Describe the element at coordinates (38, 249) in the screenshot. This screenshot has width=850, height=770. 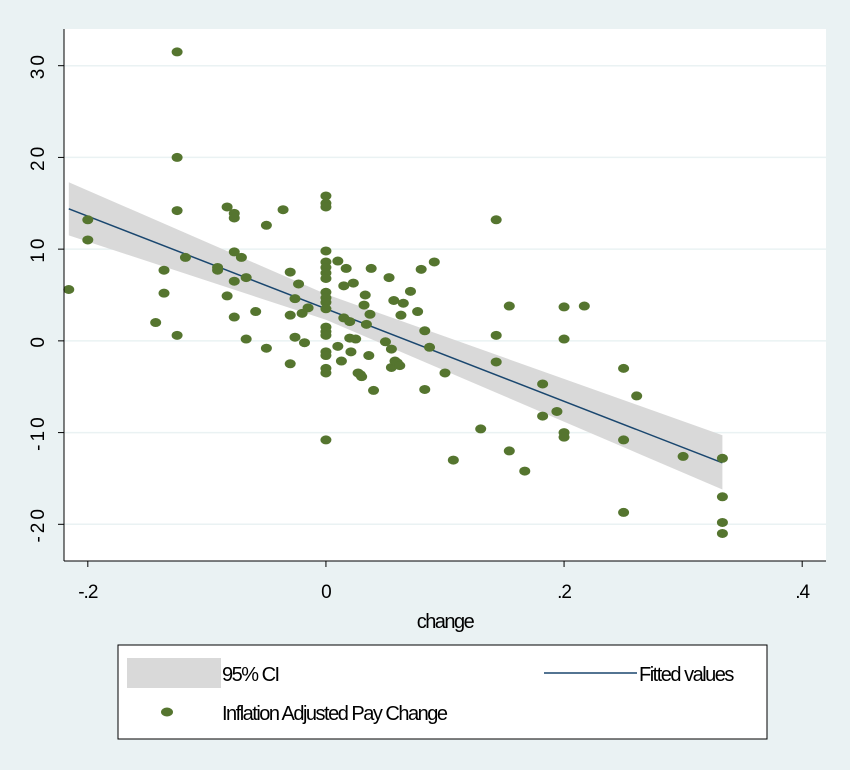
I see `y-tick-label: 10` at that location.